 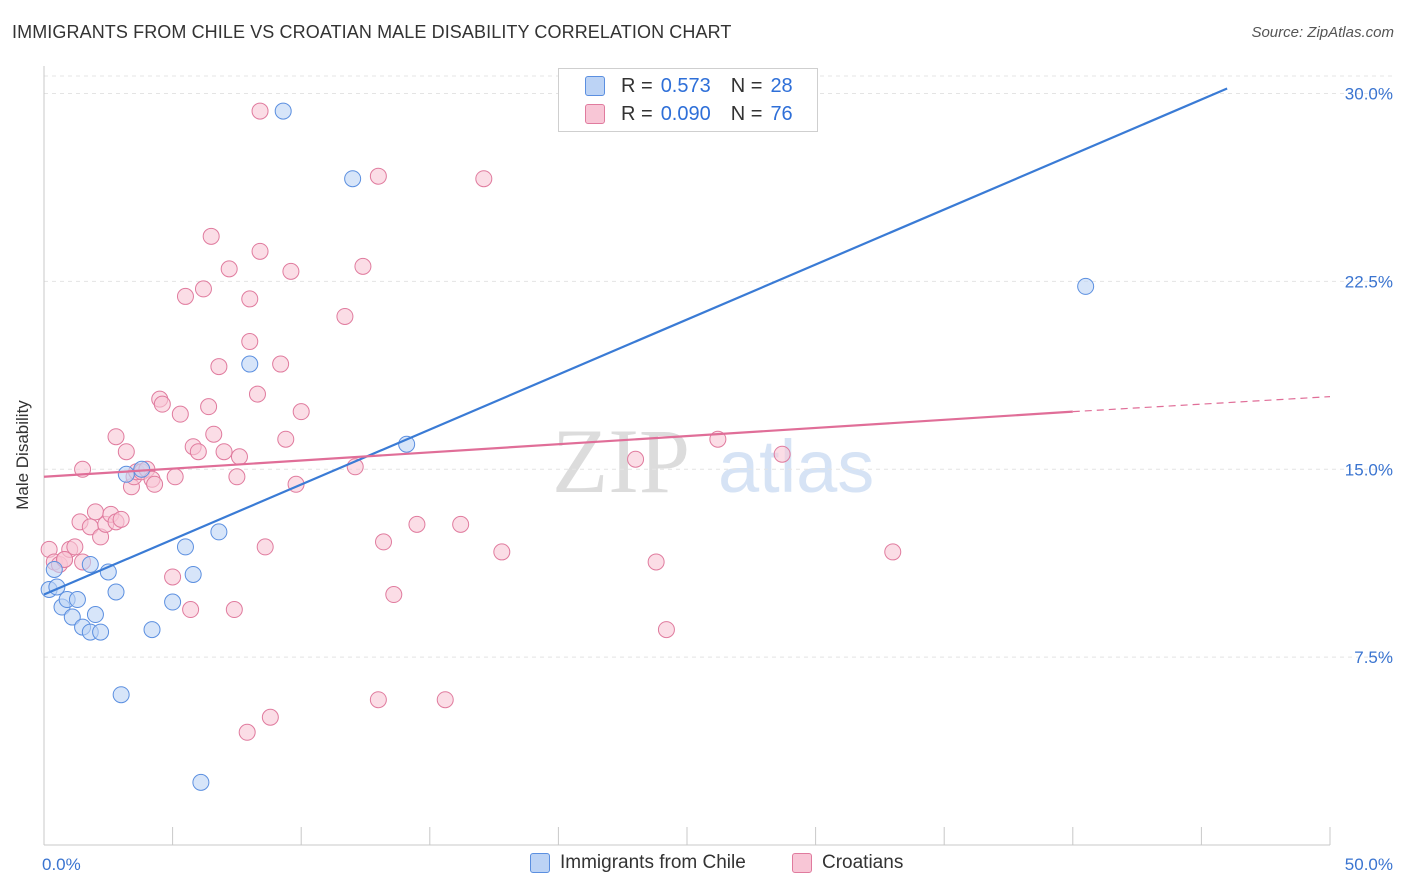 What do you see at coordinates (1373, 657) in the screenshot?
I see `y-tick-label-0: 7.5%` at bounding box center [1373, 657].